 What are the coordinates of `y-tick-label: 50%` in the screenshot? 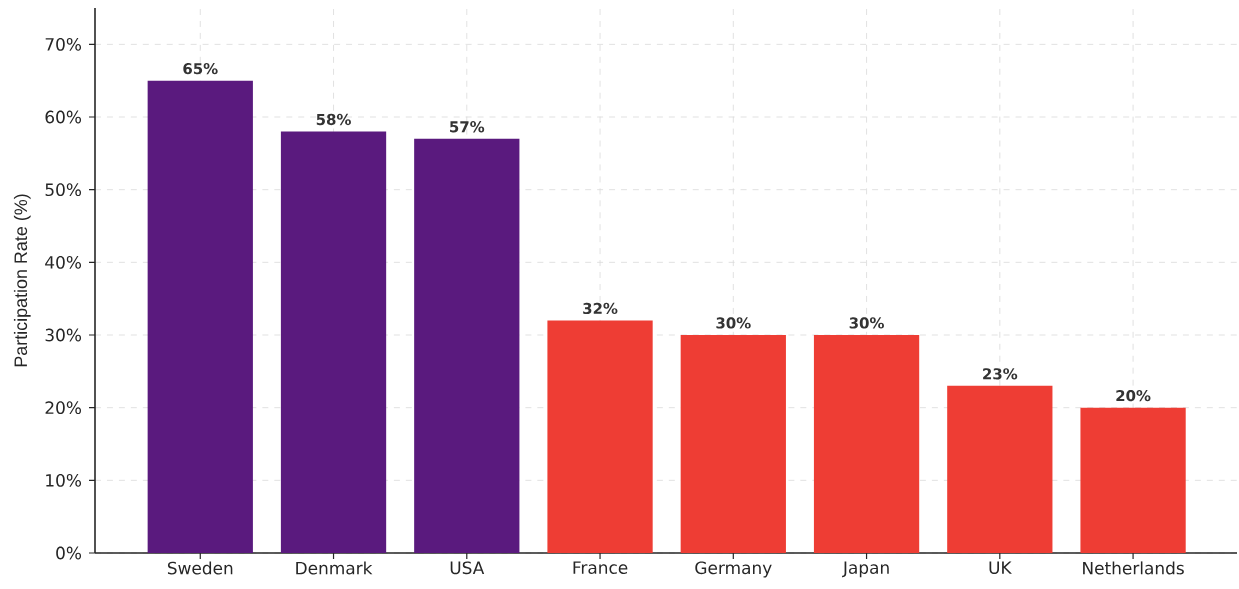 It's located at (63, 190).